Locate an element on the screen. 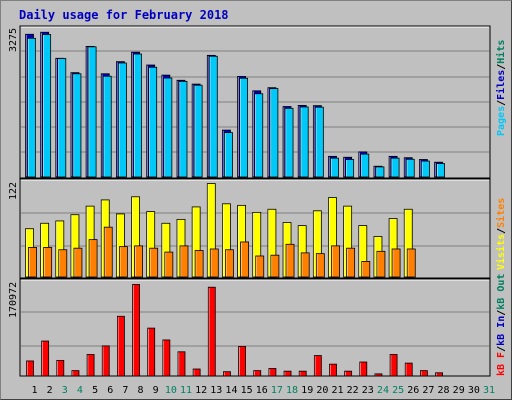  day-label: 27 is located at coordinates (428, 390).